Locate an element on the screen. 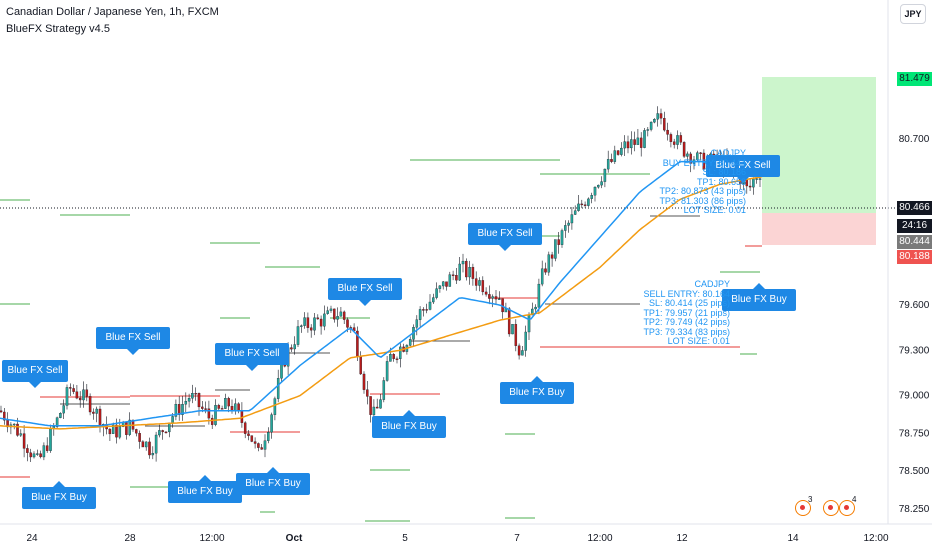  signal-sell-6: Blue FX Sell is located at coordinates (743, 169).